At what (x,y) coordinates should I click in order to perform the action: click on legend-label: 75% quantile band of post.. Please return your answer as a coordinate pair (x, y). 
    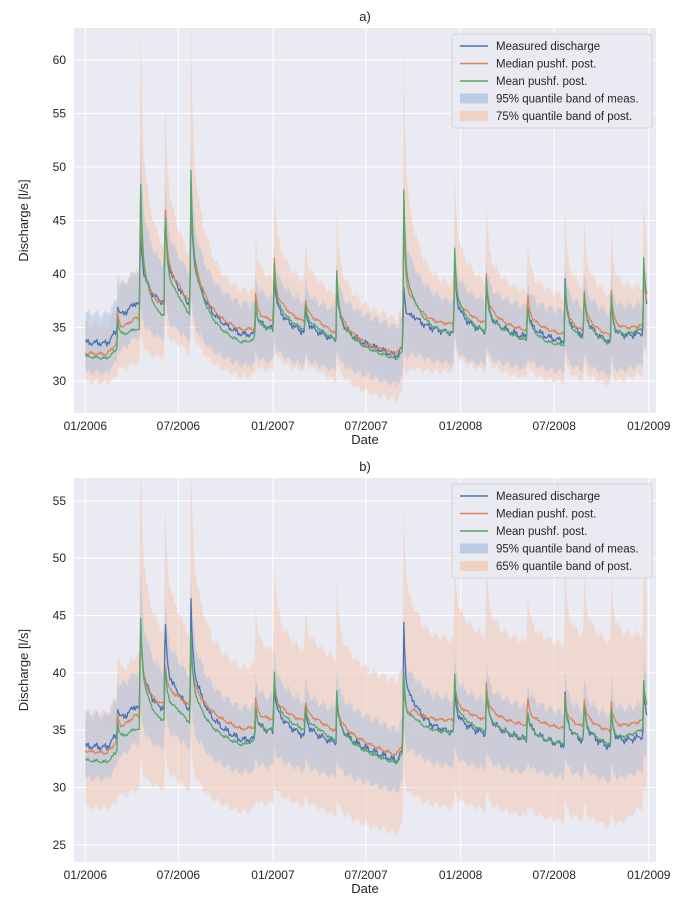
    Looking at the image, I should click on (564, 117).